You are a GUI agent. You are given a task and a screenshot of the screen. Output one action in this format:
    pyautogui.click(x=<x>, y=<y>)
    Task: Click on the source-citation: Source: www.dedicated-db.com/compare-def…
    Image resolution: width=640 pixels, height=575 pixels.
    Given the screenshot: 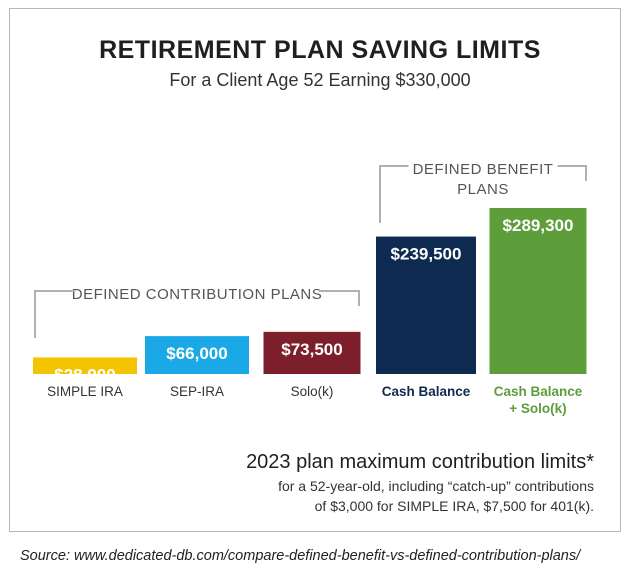 What is the action you would take?
    pyautogui.click(x=300, y=556)
    